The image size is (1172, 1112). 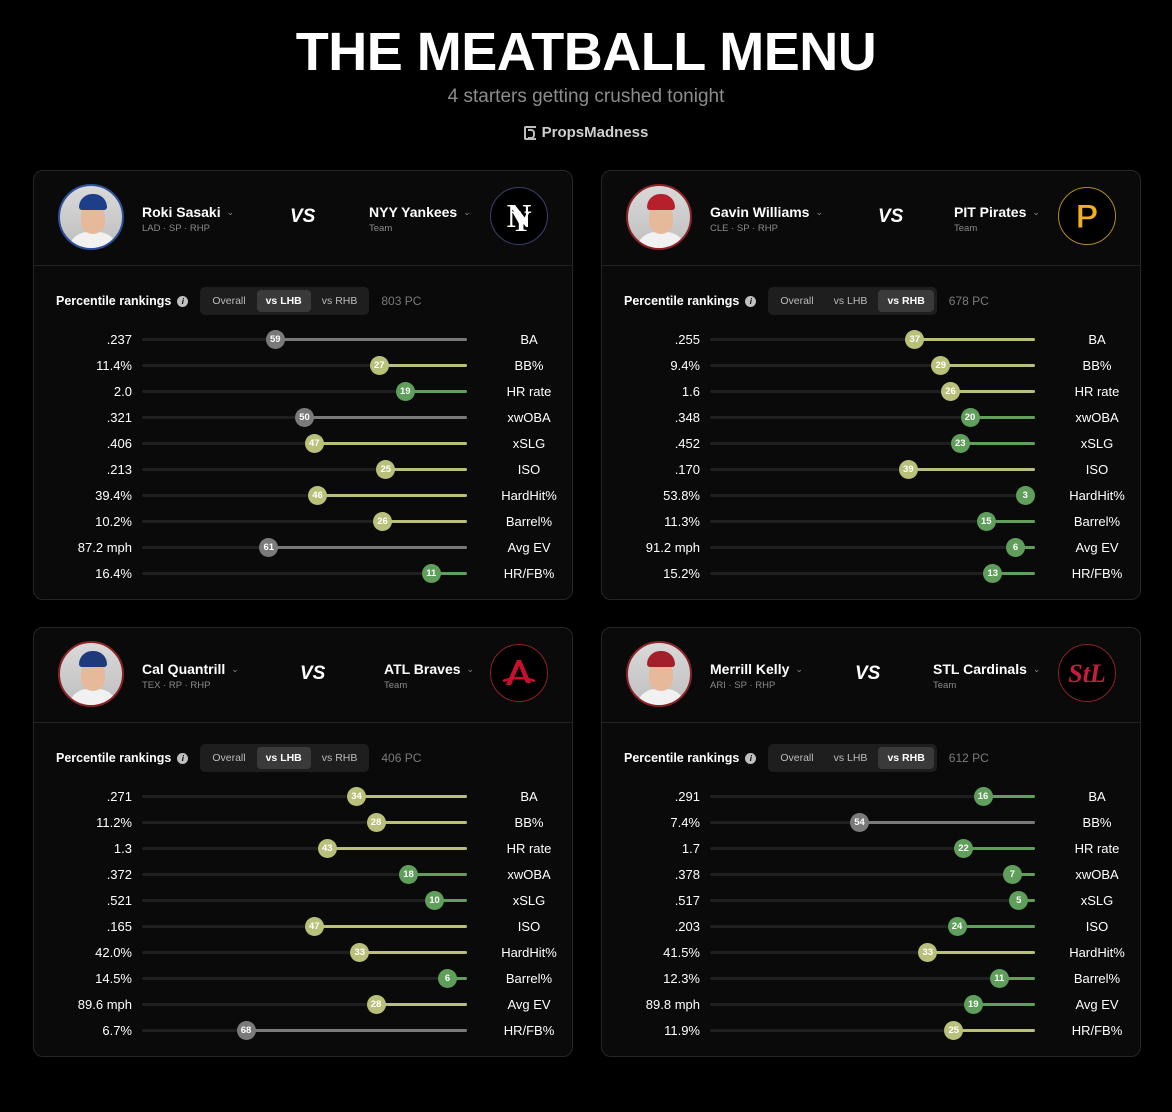 What do you see at coordinates (682, 521) in the screenshot?
I see `stat-value: 11.3%` at bounding box center [682, 521].